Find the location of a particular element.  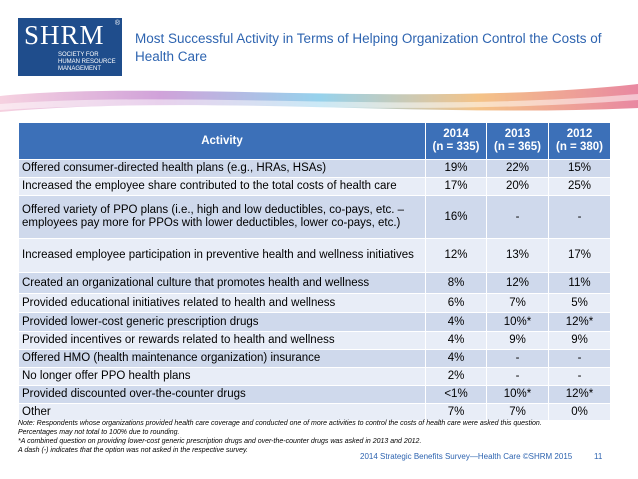

column-label: 2014 is located at coordinates (456, 134).